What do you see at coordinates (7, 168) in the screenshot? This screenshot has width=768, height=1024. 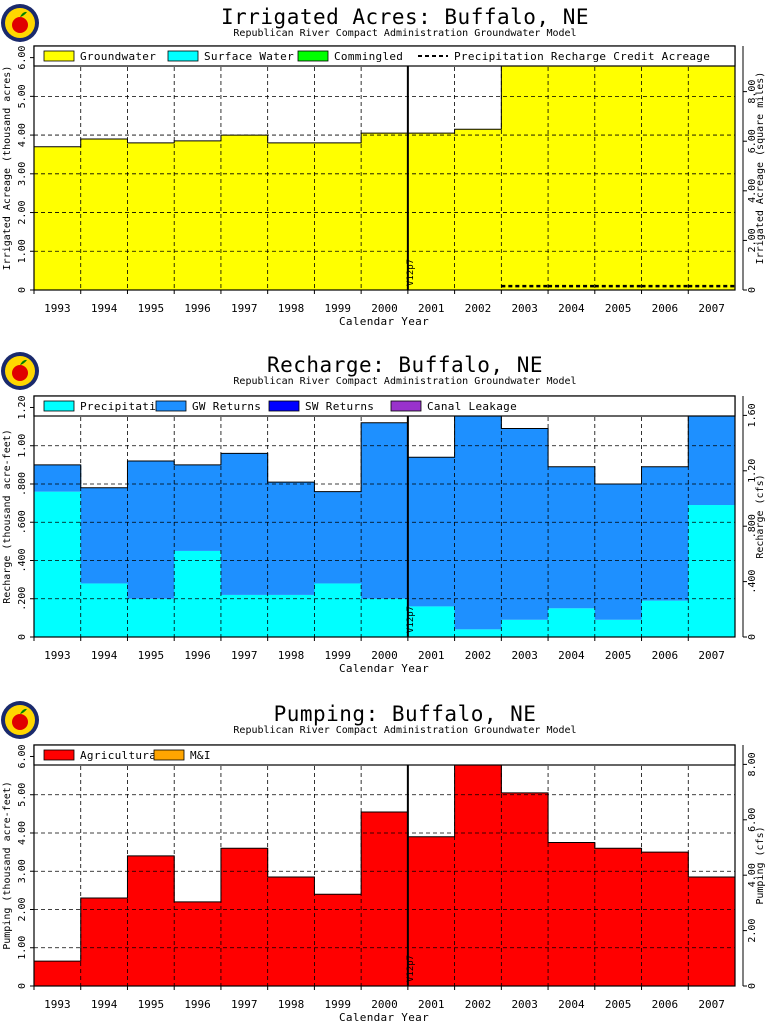 I see `y-axis-label: Irrigated Acreage (thousand acres)` at bounding box center [7, 168].